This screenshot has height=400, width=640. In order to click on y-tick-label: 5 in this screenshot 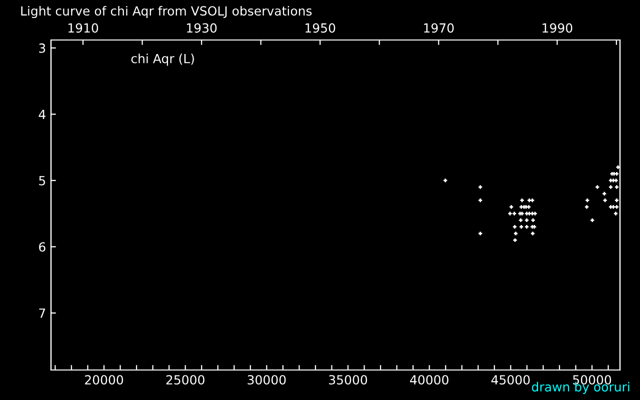, I will do `click(42, 181)`.